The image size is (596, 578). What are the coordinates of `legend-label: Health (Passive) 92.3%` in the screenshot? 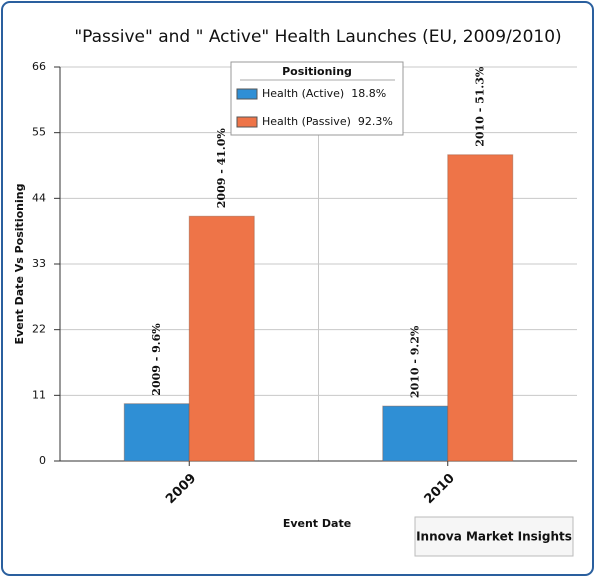 It's located at (327, 121).